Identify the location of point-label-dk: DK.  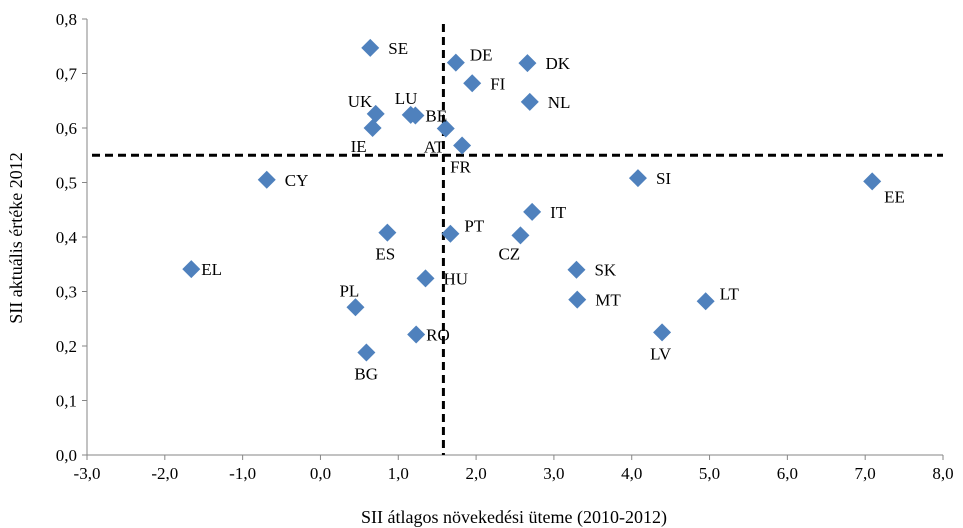
(557, 63).